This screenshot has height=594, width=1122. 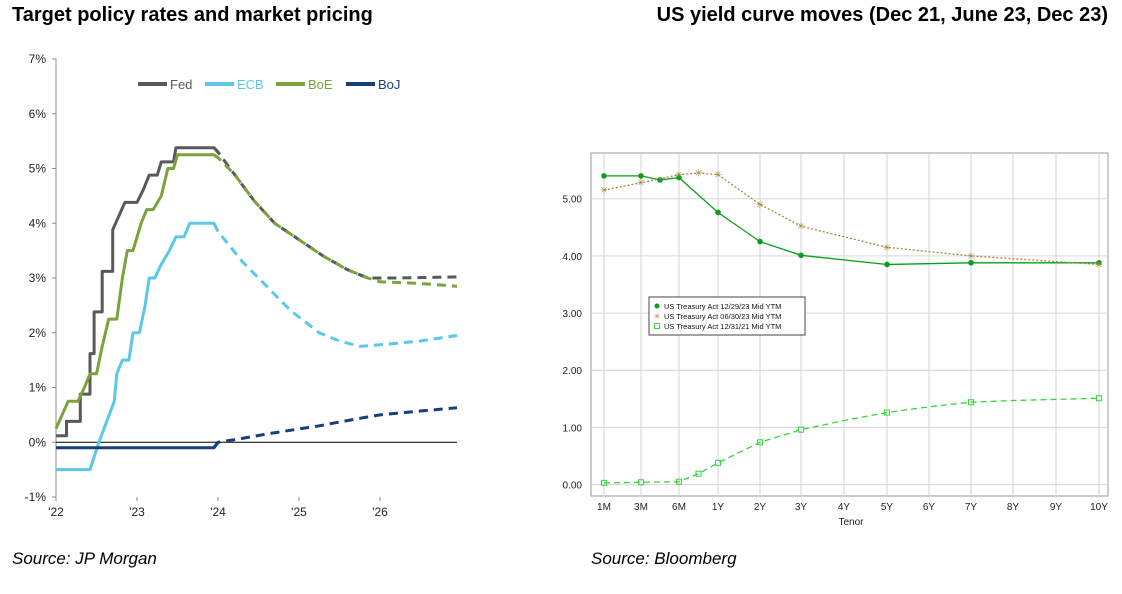 What do you see at coordinates (1056, 507) in the screenshot?
I see `x-tick-label: 9Y` at bounding box center [1056, 507].